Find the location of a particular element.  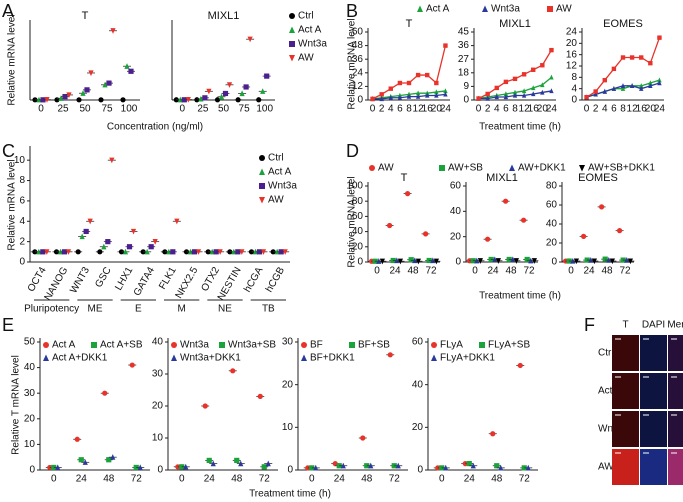

x-tick-label: 48 is located at coordinates (497, 479).